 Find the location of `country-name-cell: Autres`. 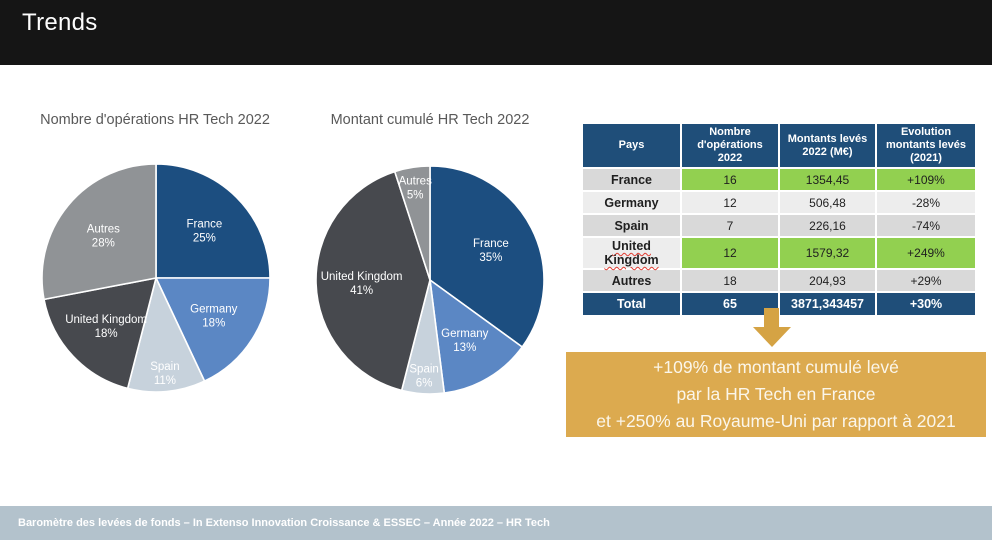

country-name-cell: Autres is located at coordinates (631, 280).